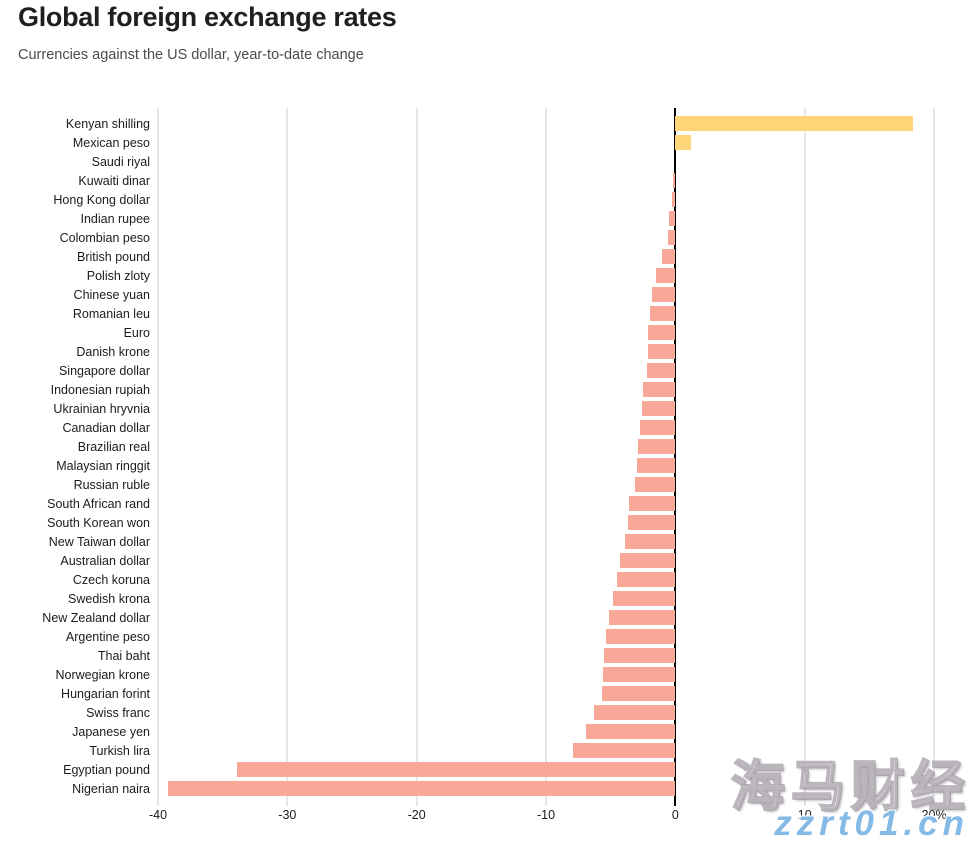 The width and height of the screenshot is (973, 845). Describe the element at coordinates (546, 815) in the screenshot. I see `x-tick-label: -10` at that location.